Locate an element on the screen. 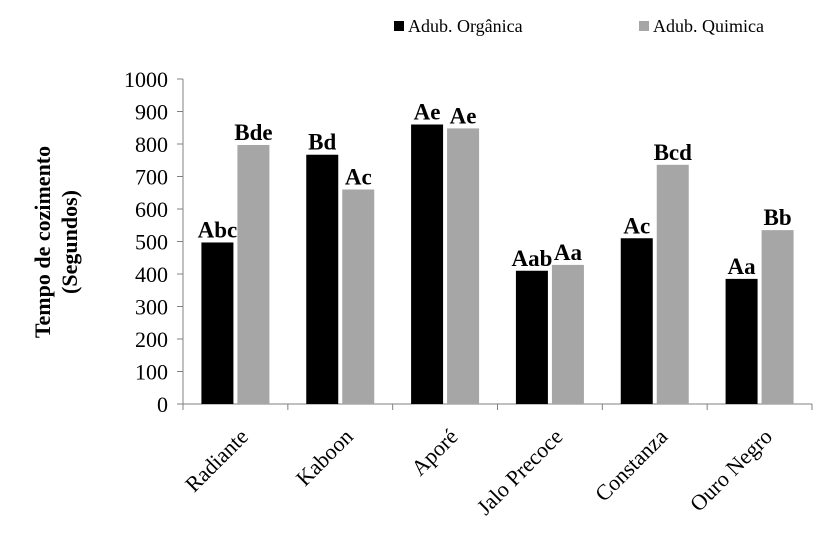  x-tick-label: Radiante is located at coordinates (216, 460).